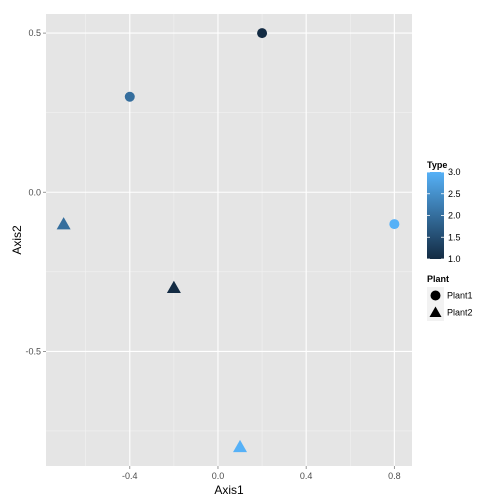  What do you see at coordinates (454, 216) in the screenshot?
I see `color-legend-label: 2.0` at bounding box center [454, 216].